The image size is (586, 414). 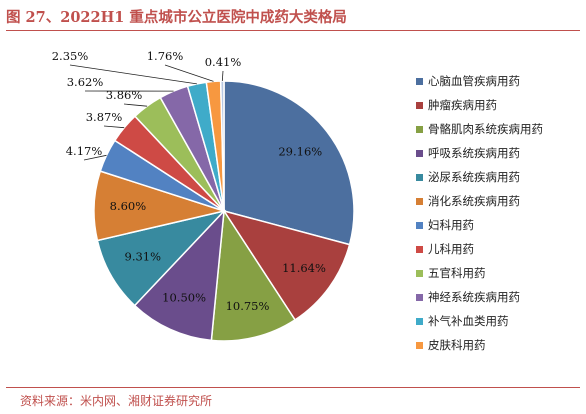 I want to click on legend-label: 肿瘤疾病用药, so click(x=462, y=105).